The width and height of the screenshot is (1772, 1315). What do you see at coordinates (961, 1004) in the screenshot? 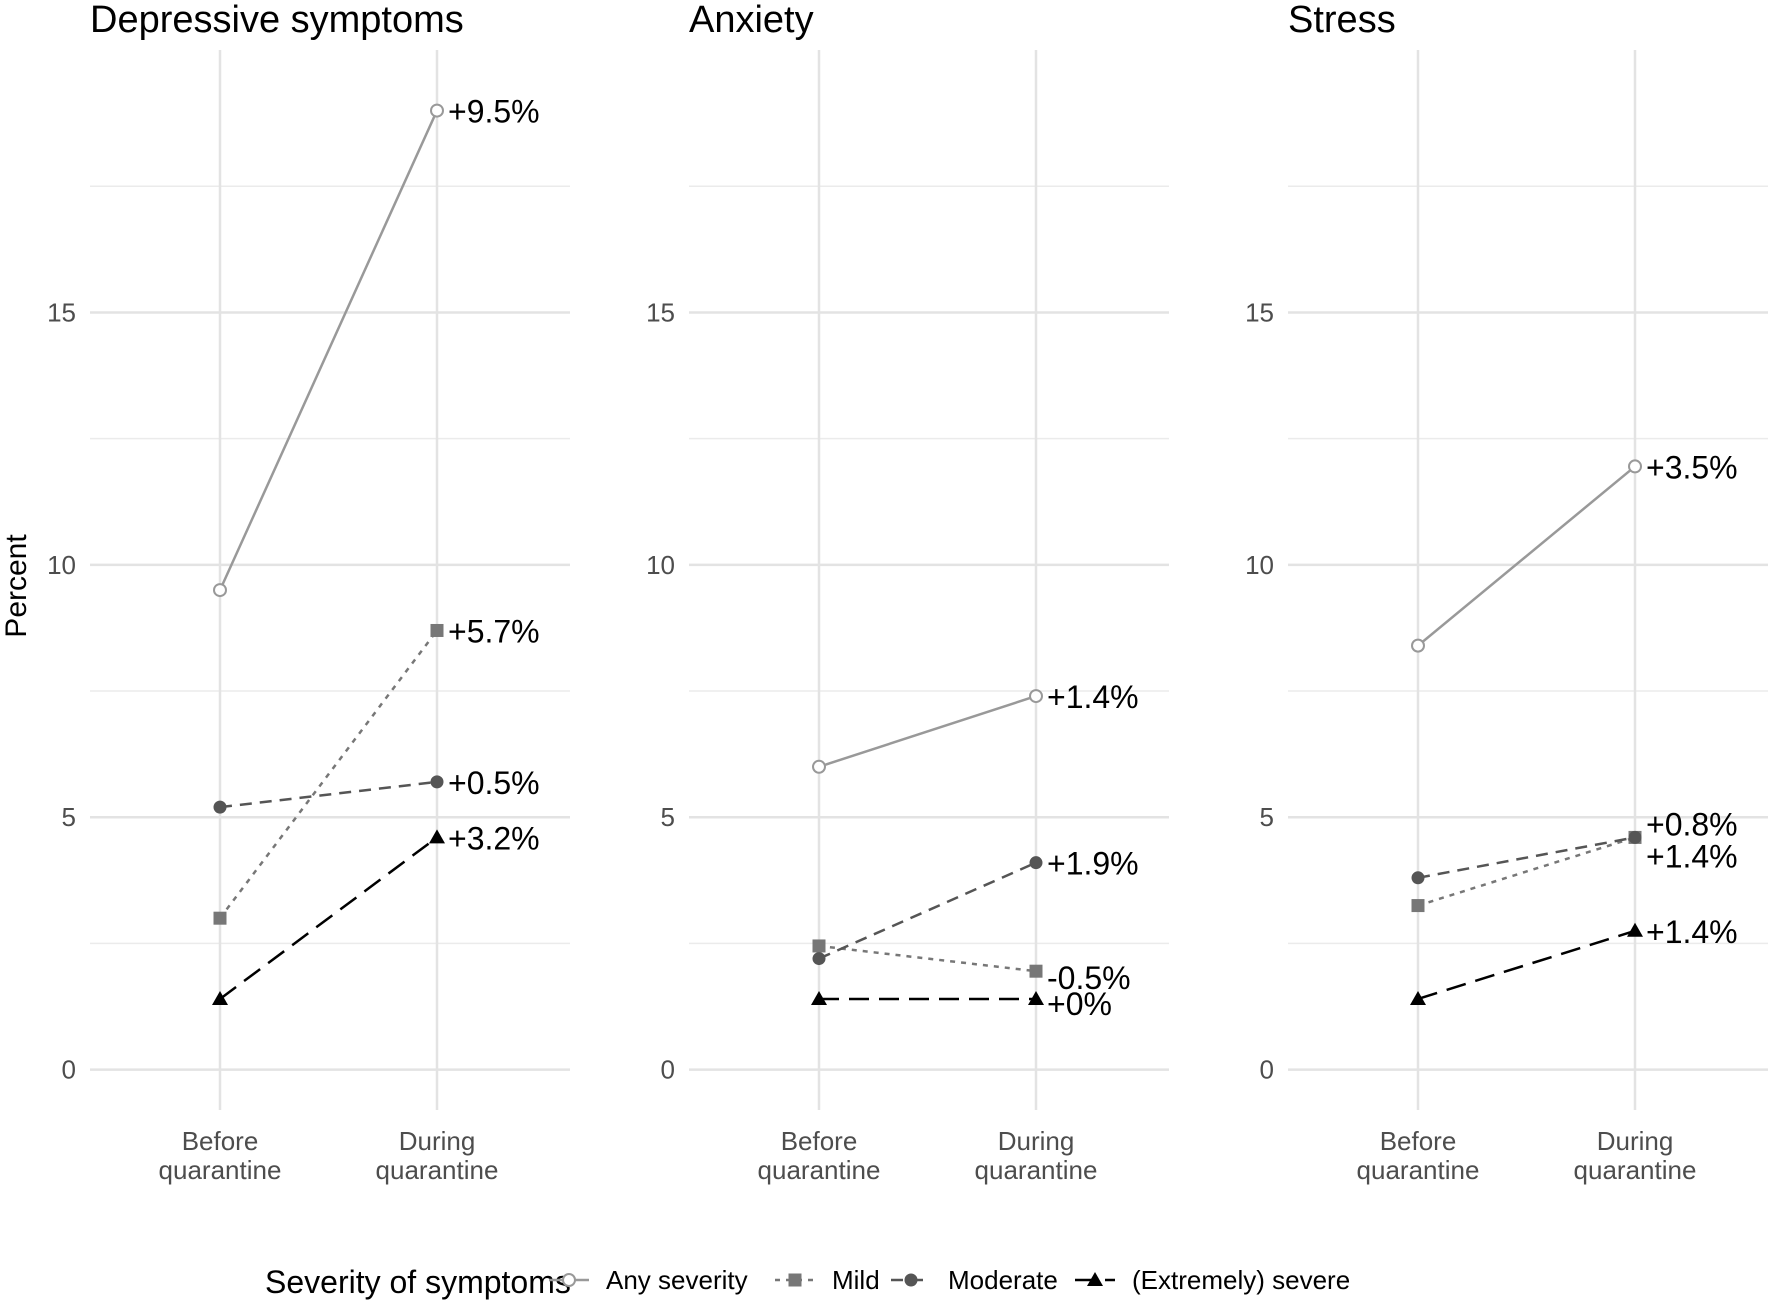
I see `series-extremely-severe: +0%` at bounding box center [961, 1004].